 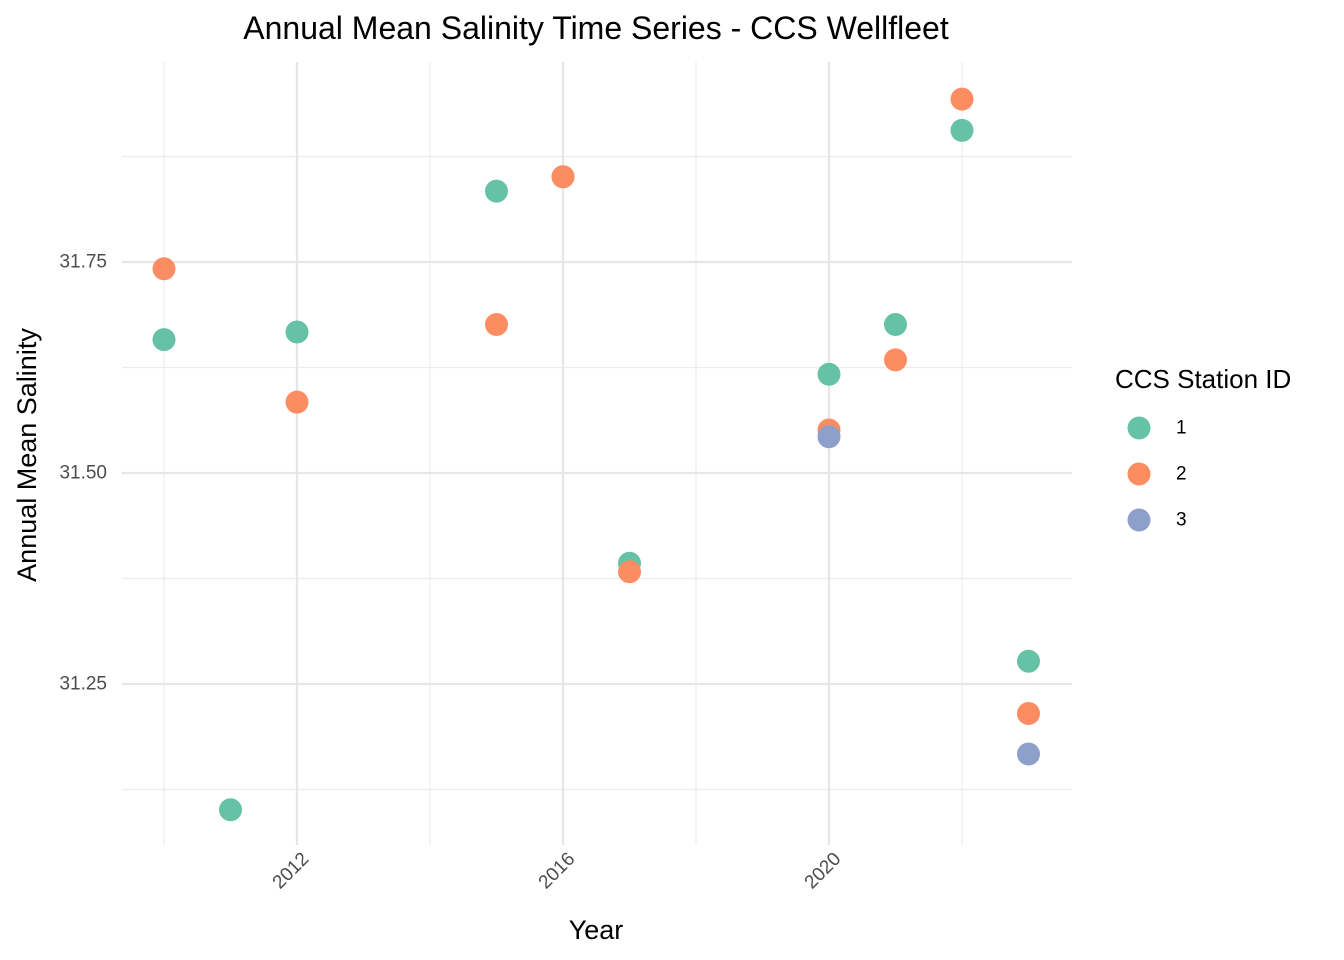 I want to click on x-axis-tick-labels: 2012 2016 2020, so click(x=557, y=871).